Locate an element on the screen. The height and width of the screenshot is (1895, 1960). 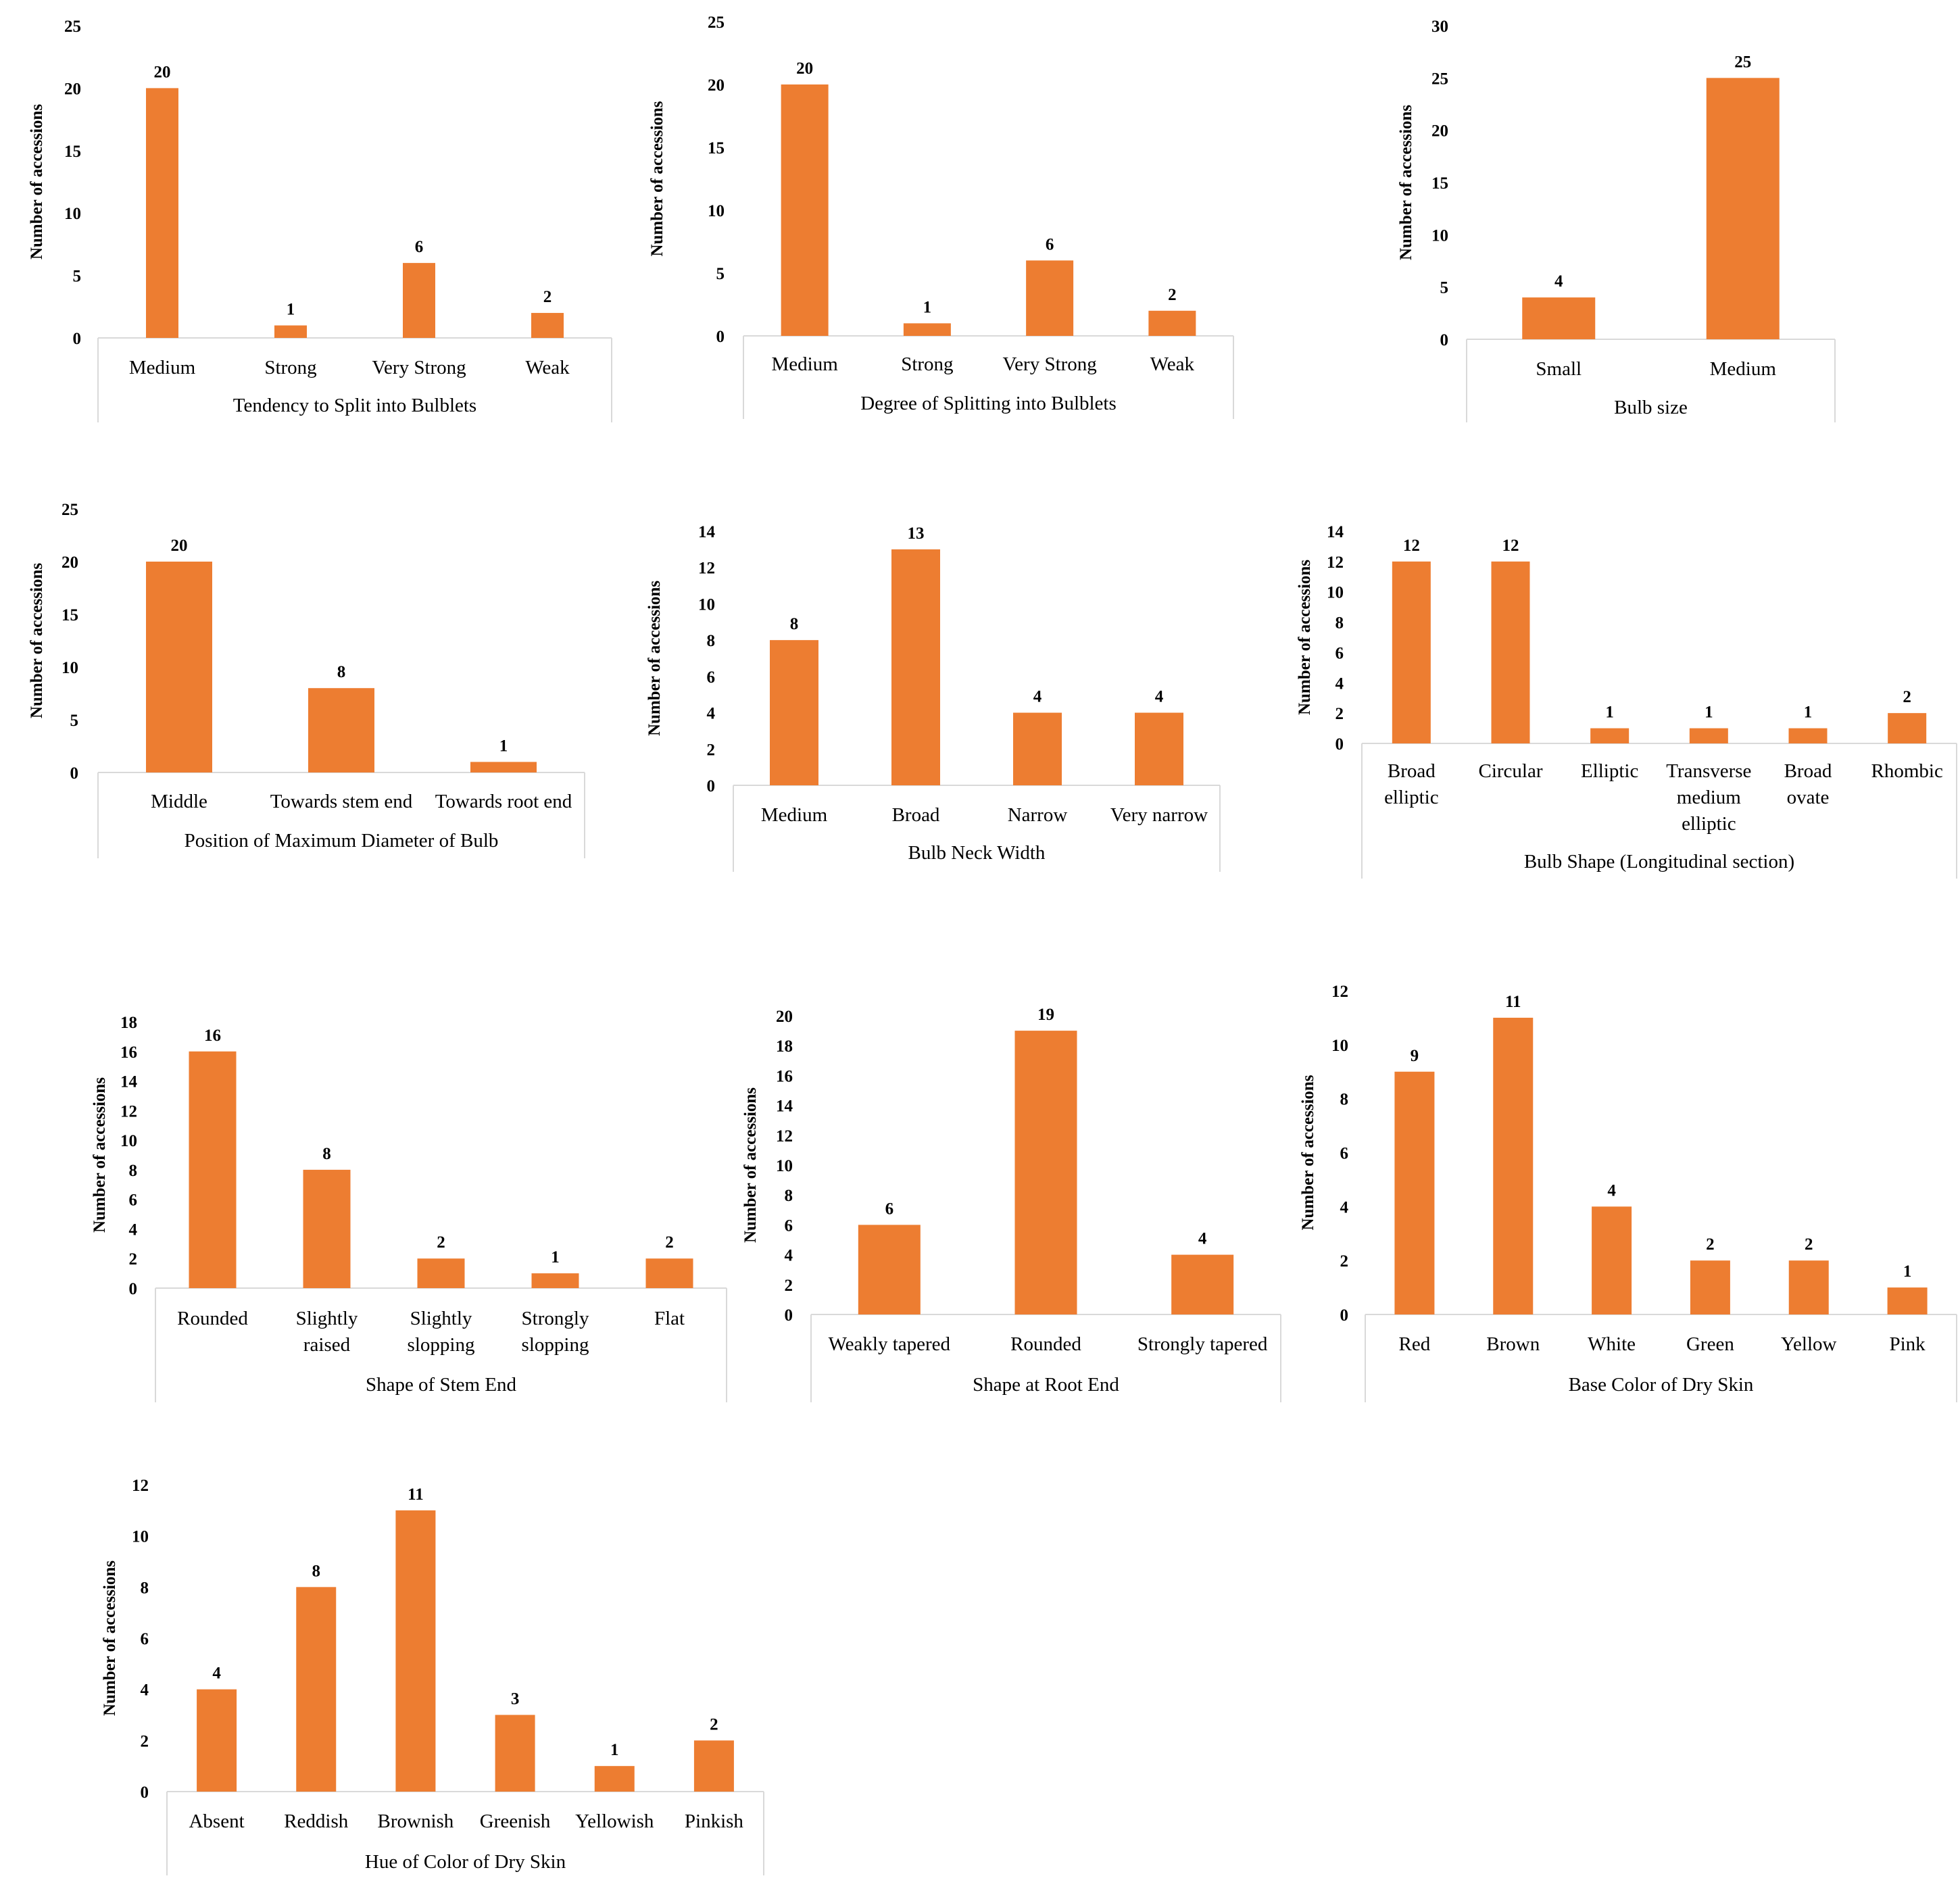
category-label: Pink is located at coordinates (1907, 1344).